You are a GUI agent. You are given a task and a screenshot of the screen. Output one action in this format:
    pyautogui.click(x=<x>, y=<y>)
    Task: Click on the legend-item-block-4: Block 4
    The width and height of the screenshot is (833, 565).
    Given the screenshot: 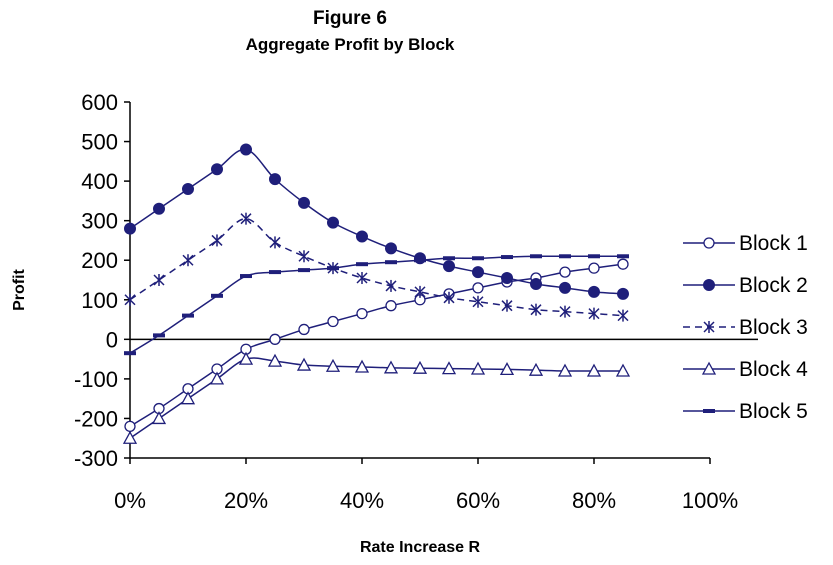 What is the action you would take?
    pyautogui.click(x=745, y=369)
    